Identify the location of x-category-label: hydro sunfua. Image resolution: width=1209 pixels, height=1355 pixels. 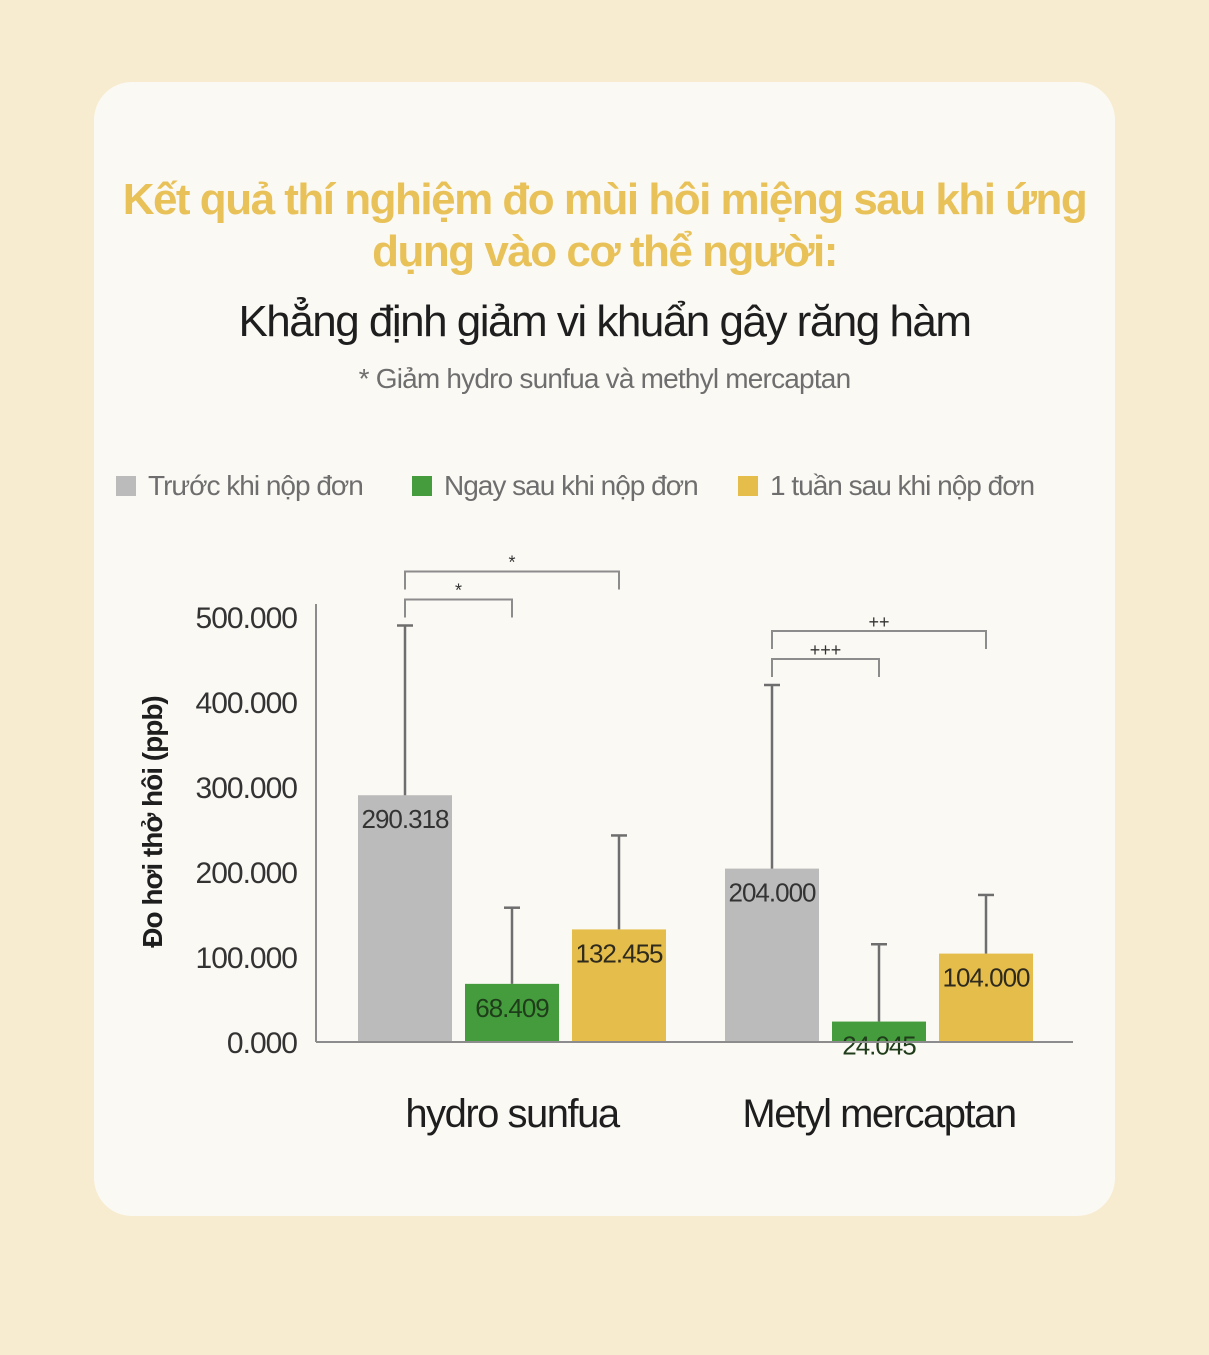
(513, 1114).